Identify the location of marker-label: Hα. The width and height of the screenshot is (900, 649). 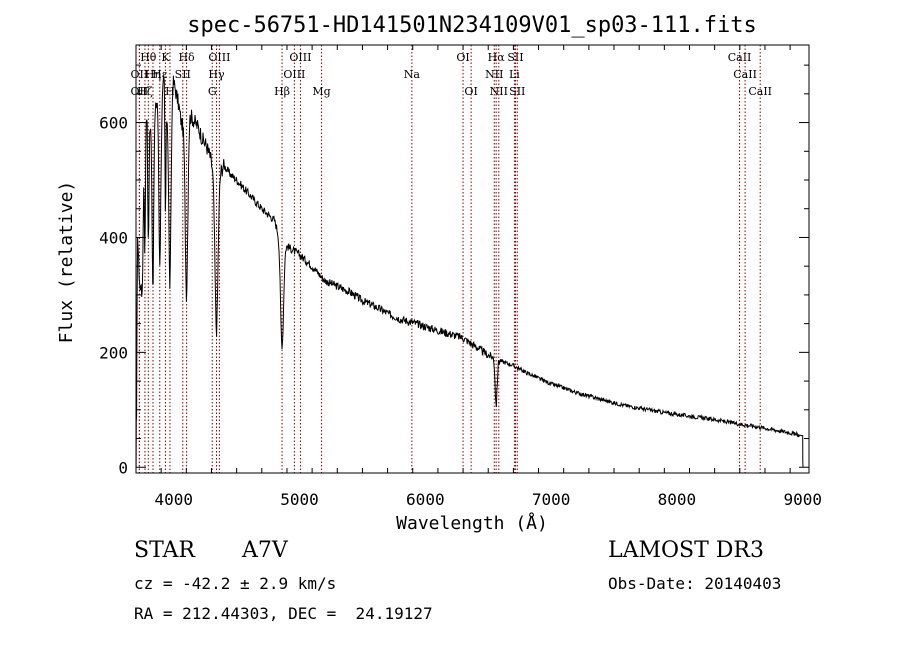
(497, 57).